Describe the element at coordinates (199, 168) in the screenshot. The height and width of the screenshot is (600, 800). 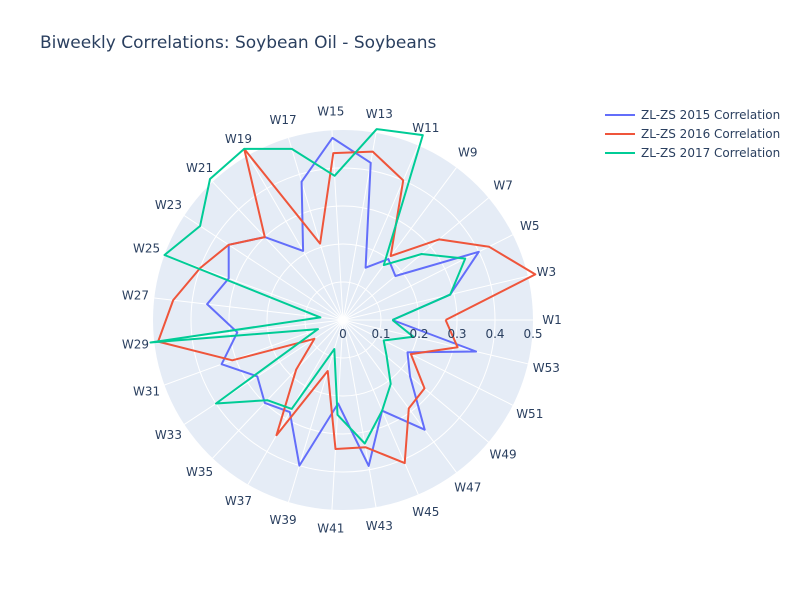
I see `angular-tick-label: W21` at that location.